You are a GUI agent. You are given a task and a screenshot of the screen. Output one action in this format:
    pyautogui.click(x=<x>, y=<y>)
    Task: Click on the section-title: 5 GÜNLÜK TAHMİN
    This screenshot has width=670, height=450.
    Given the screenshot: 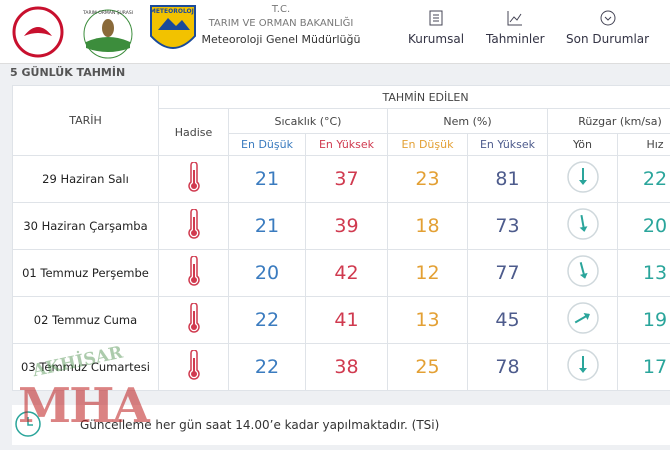 What is the action you would take?
    pyautogui.click(x=68, y=72)
    